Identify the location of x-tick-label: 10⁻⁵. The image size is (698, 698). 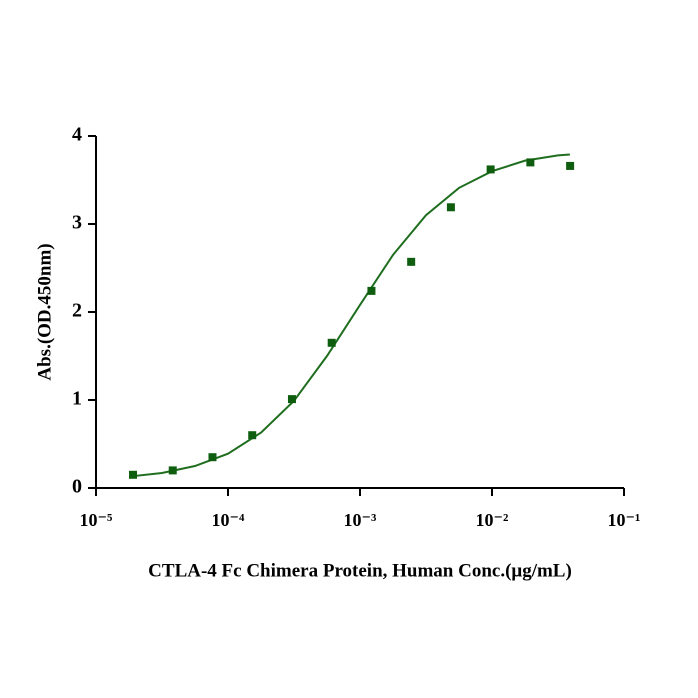
(97, 520).